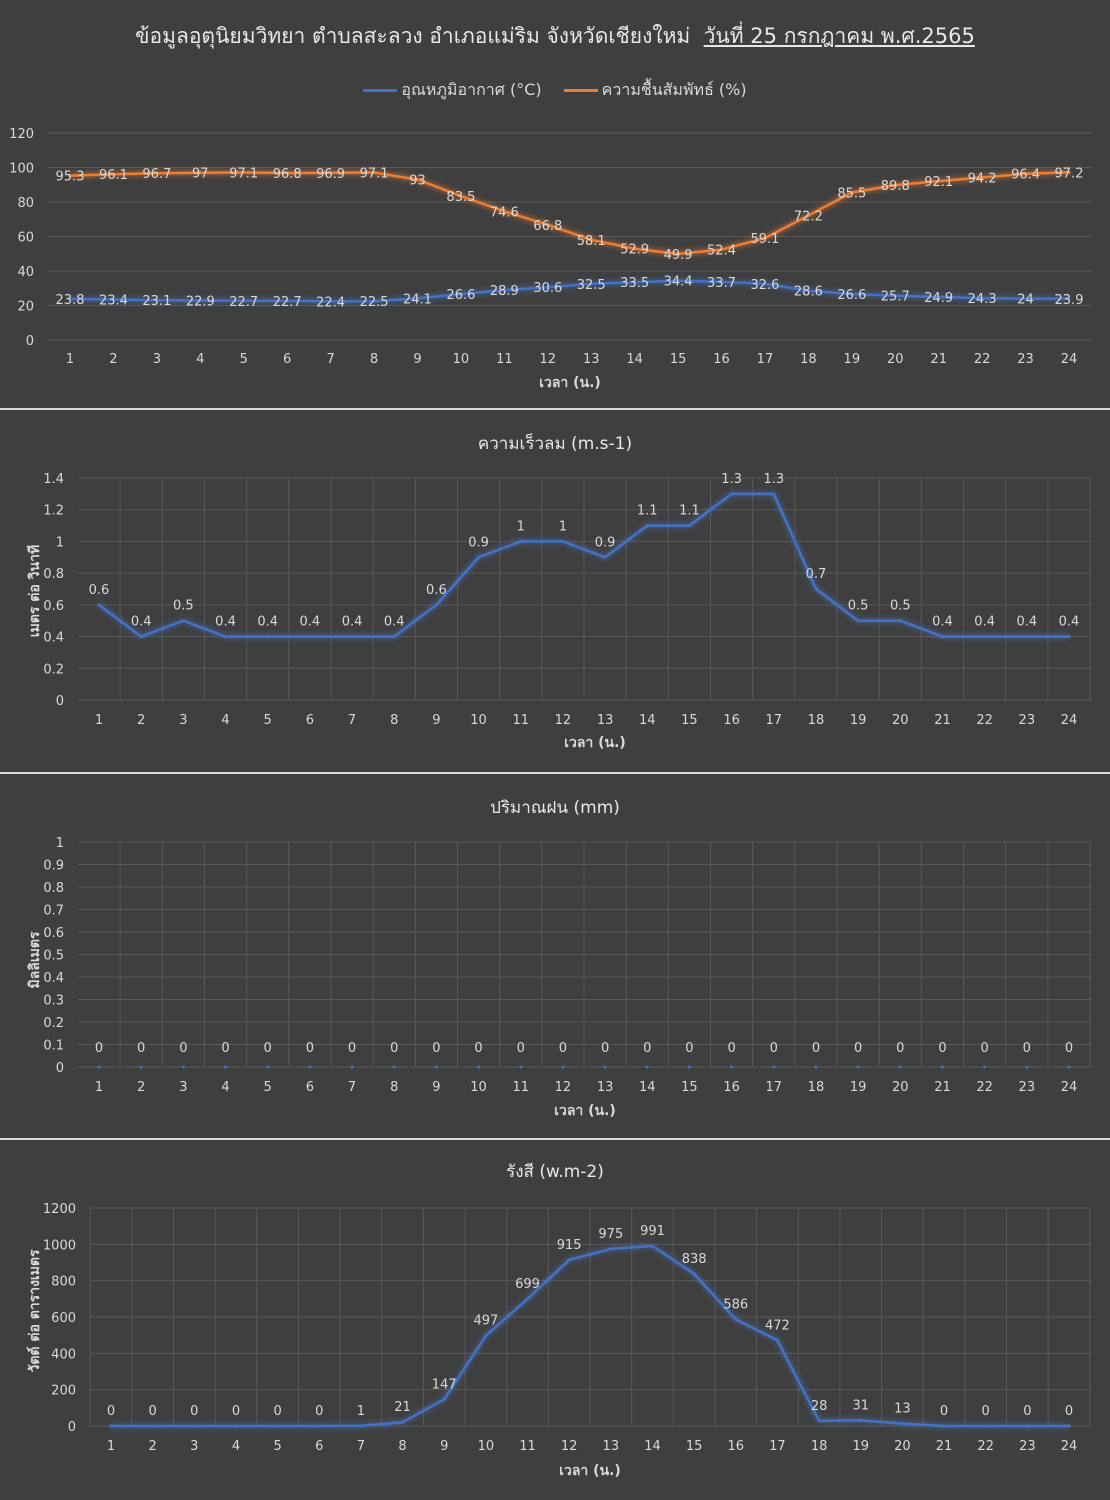  I want to click on wind-chart-title: ความเร็วลม (m.s-1), so click(555, 444).